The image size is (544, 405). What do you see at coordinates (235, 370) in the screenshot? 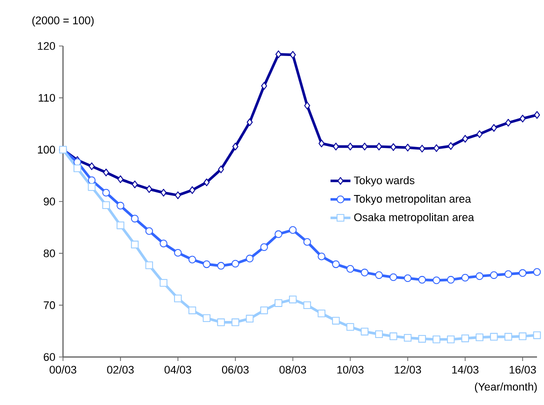
I see `x-tick-label: 06/03` at bounding box center [235, 370].